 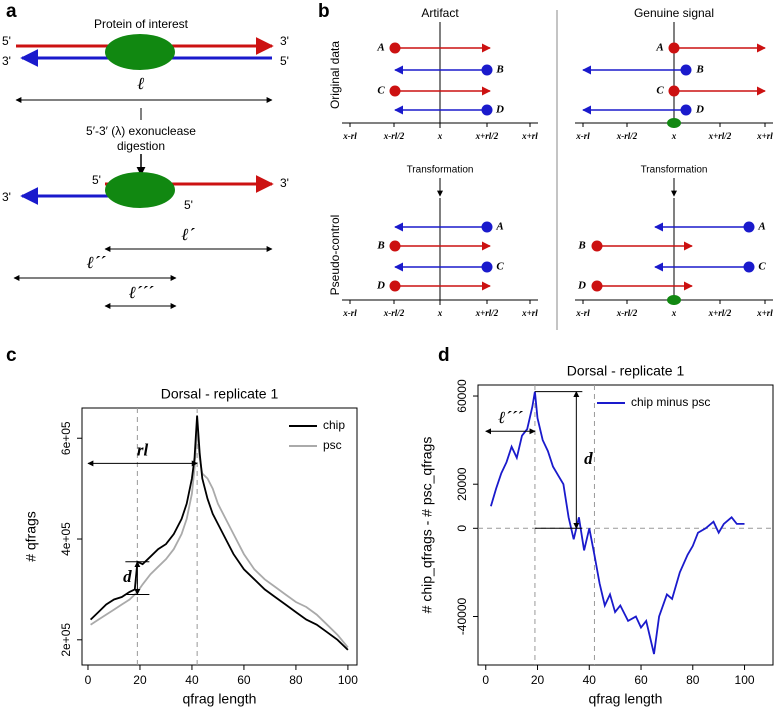 I want to click on span-label: ℓ´´´, so click(x=511, y=417).